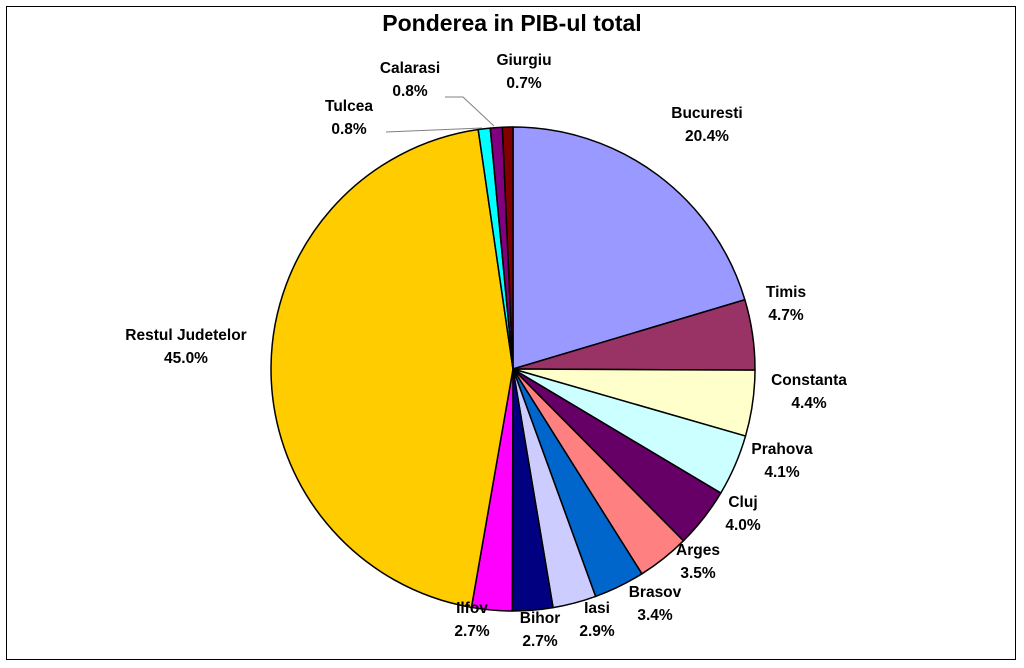  Describe the element at coordinates (507, 248) in the screenshot. I see `pie-slice-giurgiu` at that location.